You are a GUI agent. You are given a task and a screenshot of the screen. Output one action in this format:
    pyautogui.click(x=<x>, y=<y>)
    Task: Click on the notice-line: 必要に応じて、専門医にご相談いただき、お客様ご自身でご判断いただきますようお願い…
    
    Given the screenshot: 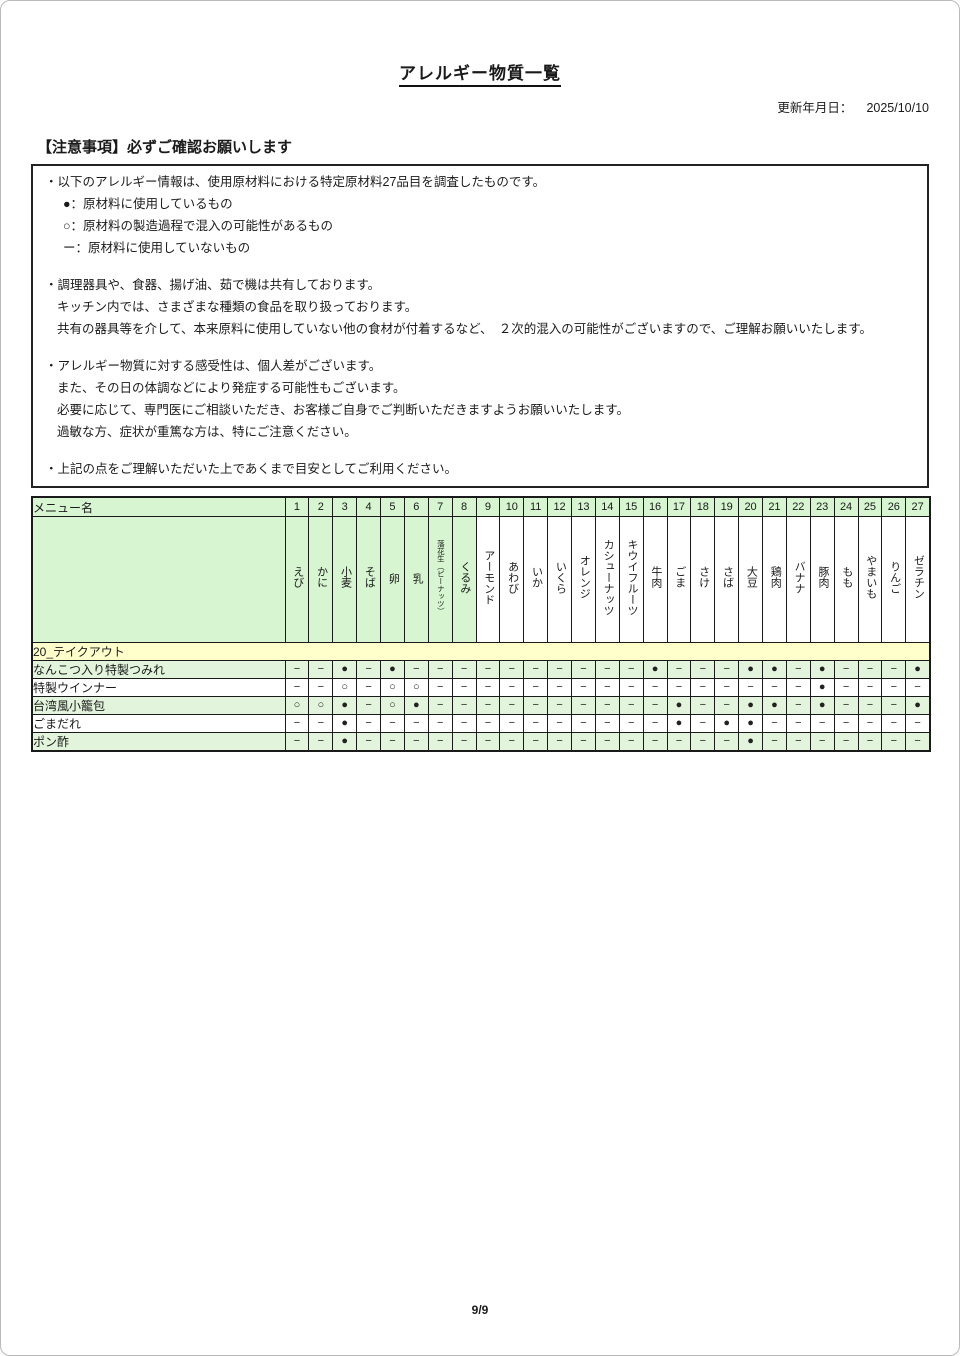 What is the action you would take?
    pyautogui.click(x=343, y=410)
    